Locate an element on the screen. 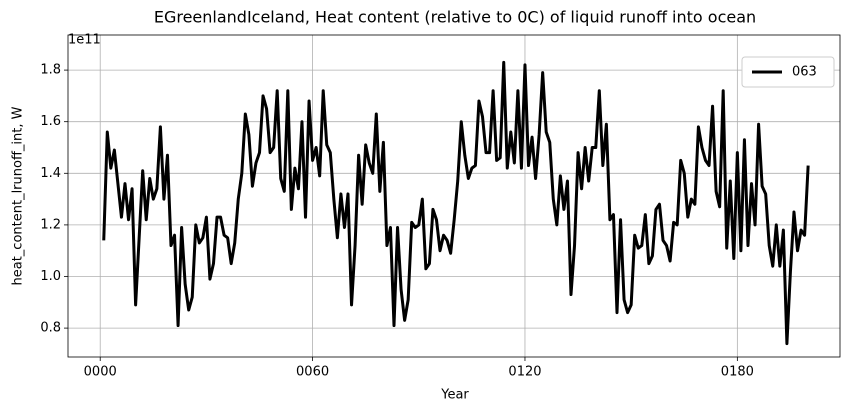  x-axis-label: Year is located at coordinates (454, 395).